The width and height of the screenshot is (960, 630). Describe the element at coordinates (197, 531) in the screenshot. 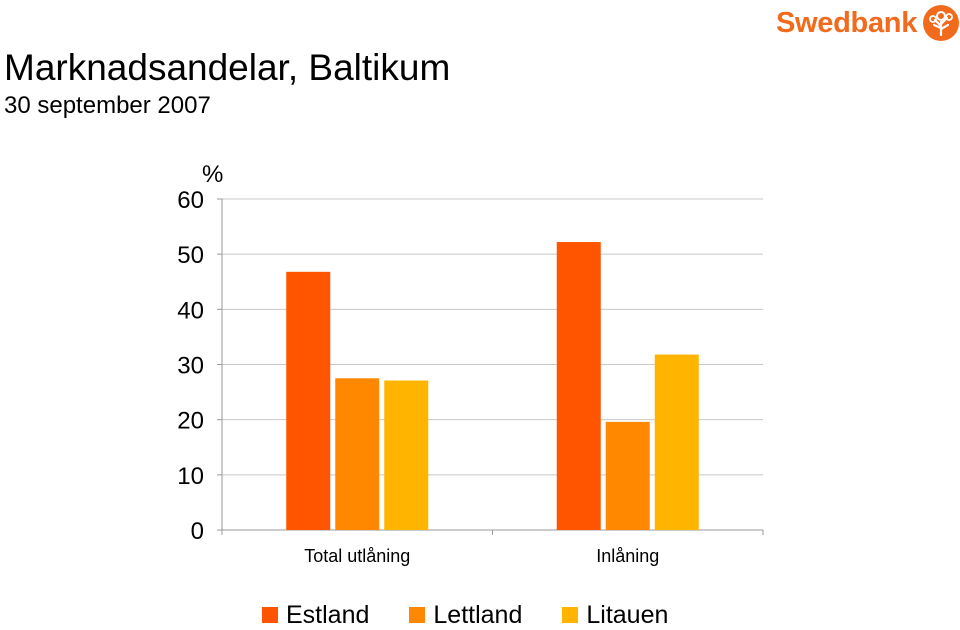

I see `y-tick-label: 0` at that location.